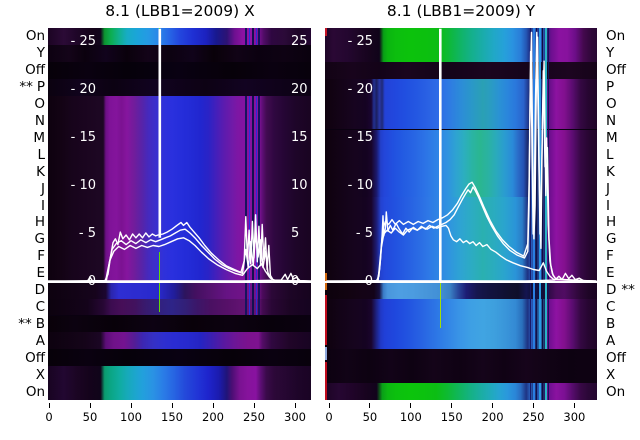  What do you see at coordinates (40, 323) in the screenshot?
I see `row-label-text: B` at bounding box center [40, 323].